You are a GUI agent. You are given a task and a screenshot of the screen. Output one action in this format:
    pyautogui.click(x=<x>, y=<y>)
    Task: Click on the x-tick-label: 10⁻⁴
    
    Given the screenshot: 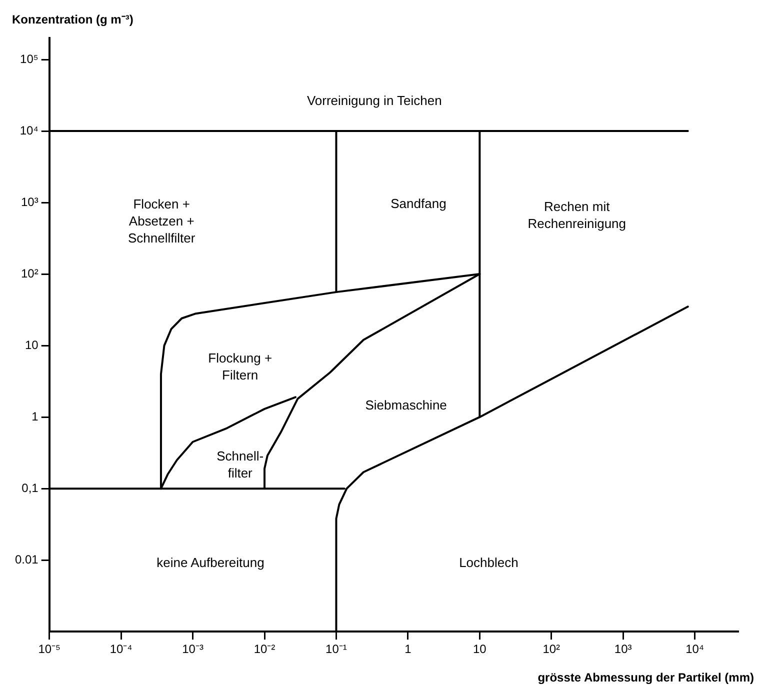 What is the action you would take?
    pyautogui.click(x=121, y=649)
    